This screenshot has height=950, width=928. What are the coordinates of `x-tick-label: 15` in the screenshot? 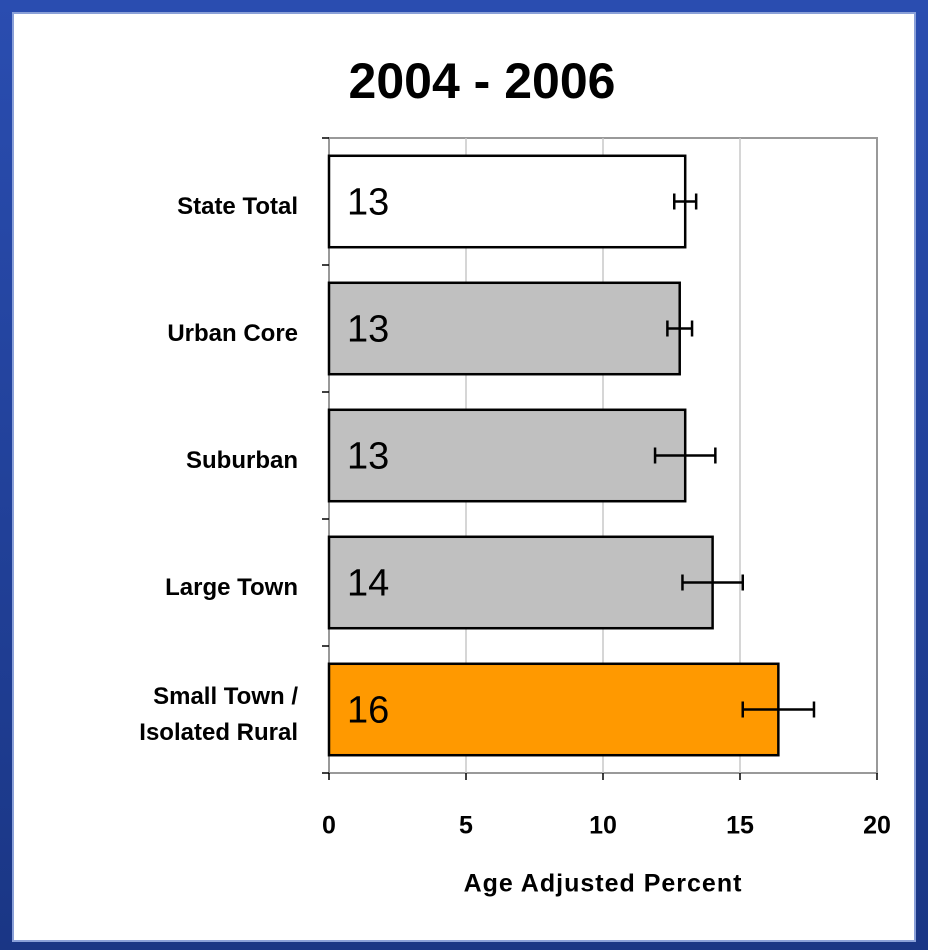 It's located at (740, 826).